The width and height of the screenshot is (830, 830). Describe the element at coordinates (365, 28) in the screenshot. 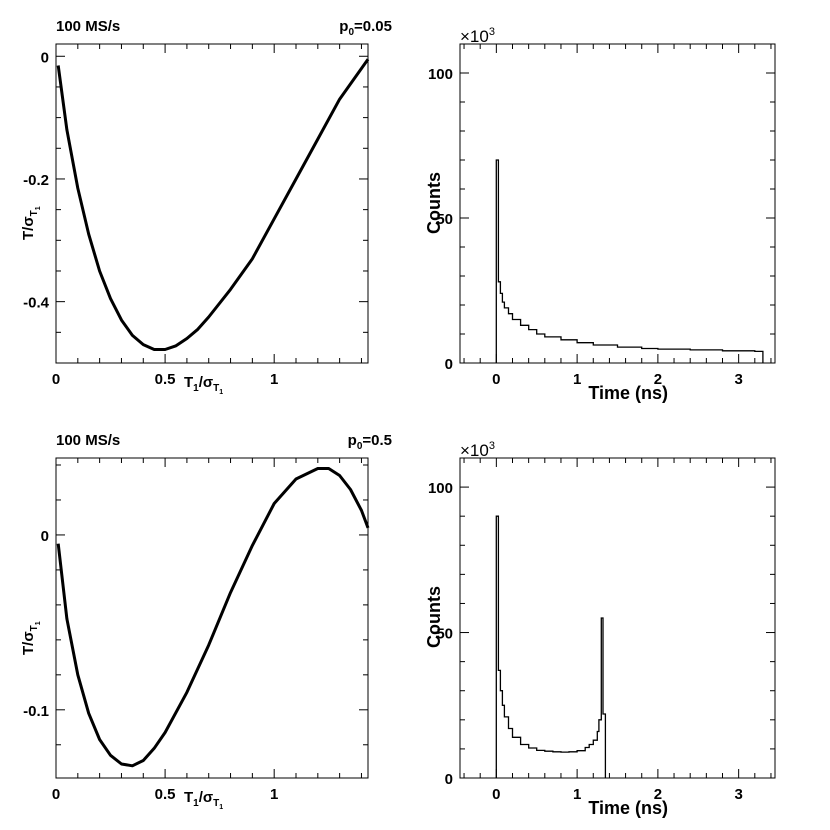

I see `p0-annotation: p0=0.05` at that location.